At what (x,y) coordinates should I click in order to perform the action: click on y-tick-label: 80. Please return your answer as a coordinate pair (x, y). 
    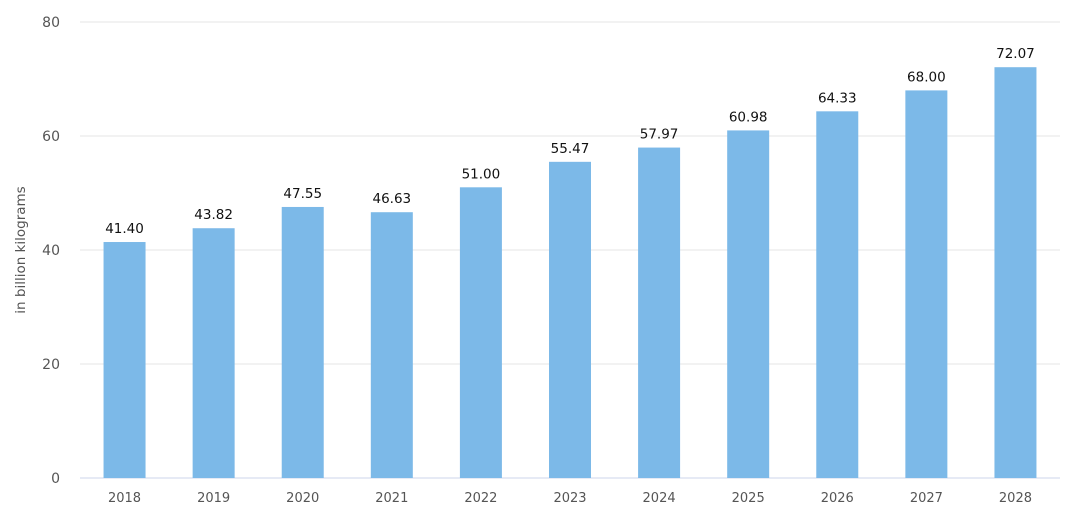
    Looking at the image, I should click on (51, 23).